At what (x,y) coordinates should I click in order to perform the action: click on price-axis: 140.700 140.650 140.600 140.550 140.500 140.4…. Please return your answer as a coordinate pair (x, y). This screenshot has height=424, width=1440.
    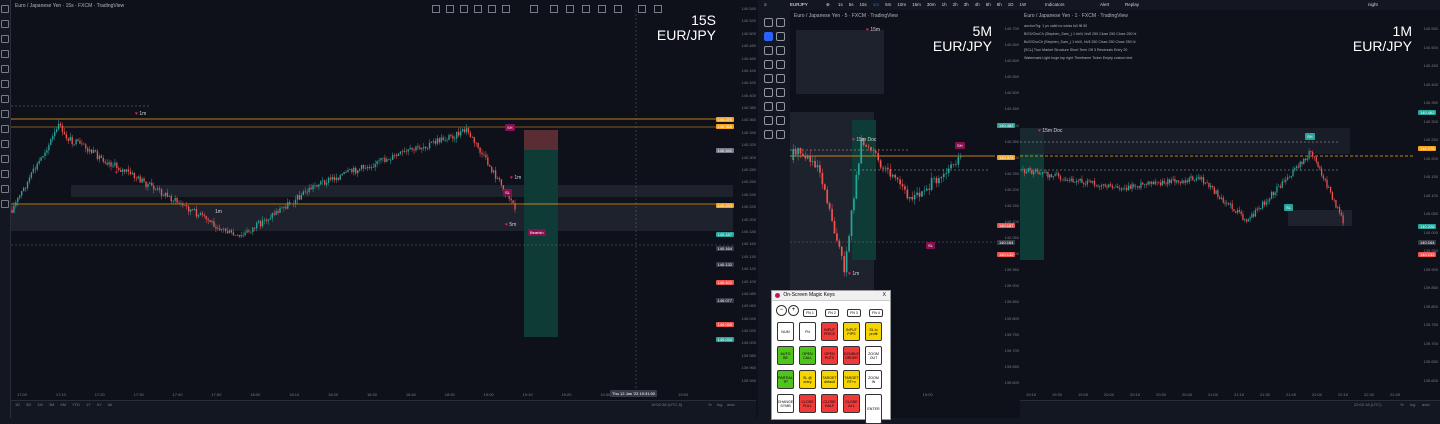
    Looking at the image, I should click on (1008, 212).